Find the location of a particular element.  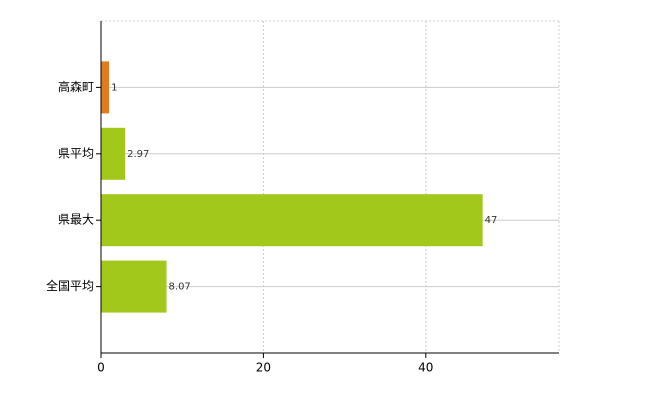

value-label: 2.97 is located at coordinates (138, 154).